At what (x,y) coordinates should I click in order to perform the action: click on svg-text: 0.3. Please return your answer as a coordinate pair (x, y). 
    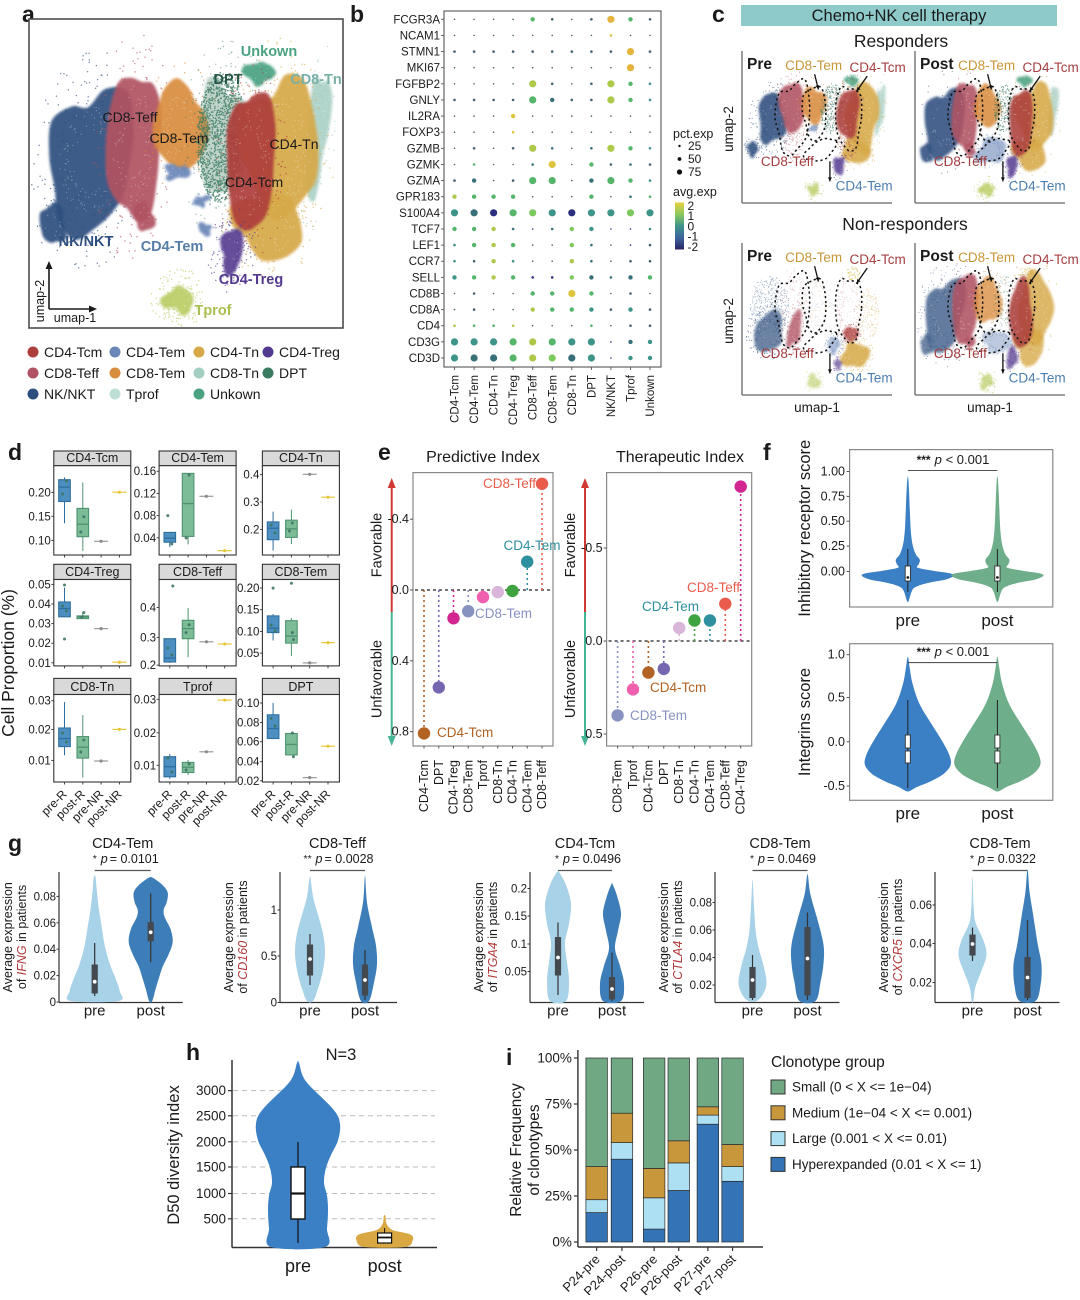
    Looking at the image, I should click on (148, 638).